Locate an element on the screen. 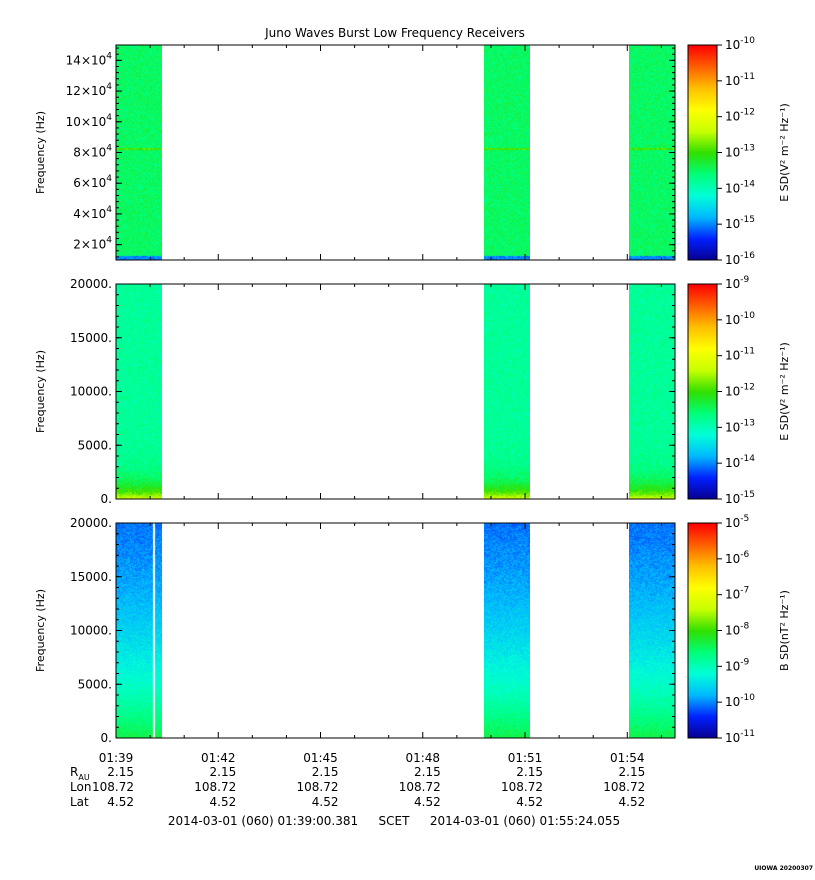  y-tick-label: 14×104 is located at coordinates (89, 59).